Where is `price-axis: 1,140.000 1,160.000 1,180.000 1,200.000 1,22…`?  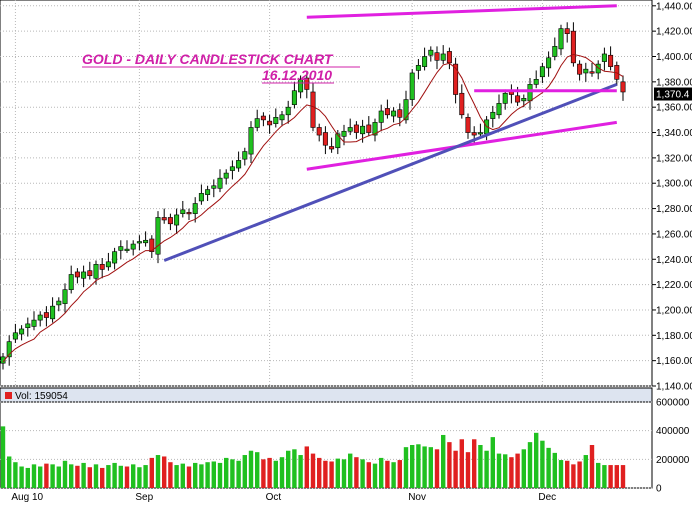
price-axis: 1,140.000 1,160.000 1,180.000 1,200.000 1,22… is located at coordinates (672, 197).